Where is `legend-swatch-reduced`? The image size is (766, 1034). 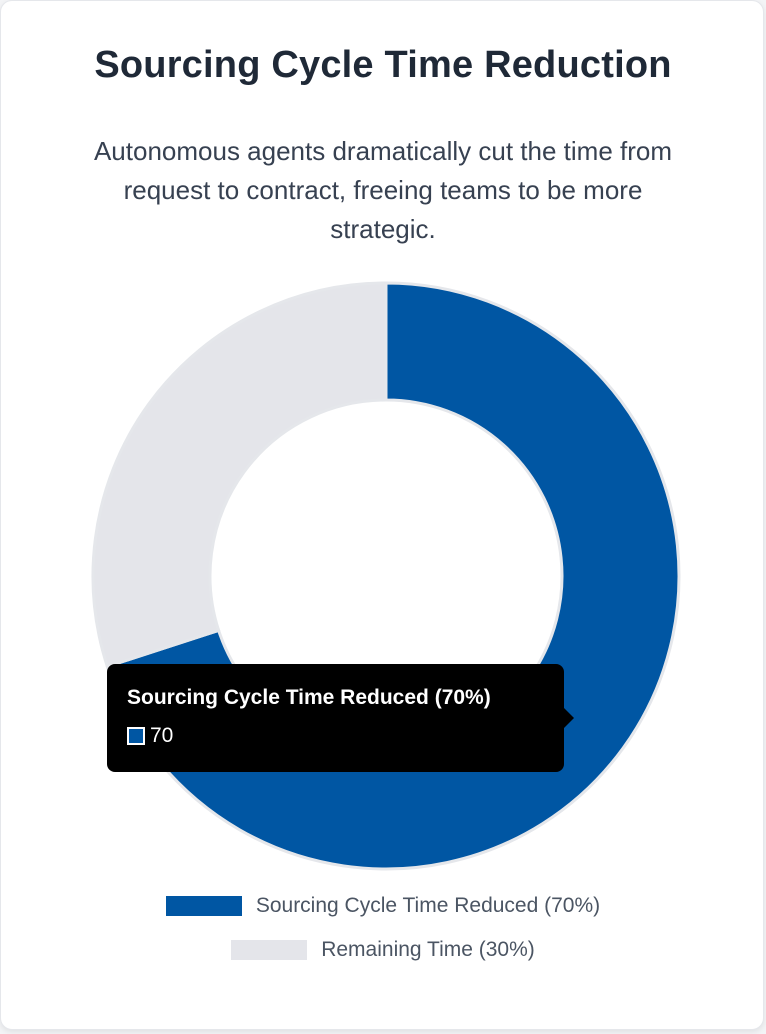 legend-swatch-reduced is located at coordinates (203, 906).